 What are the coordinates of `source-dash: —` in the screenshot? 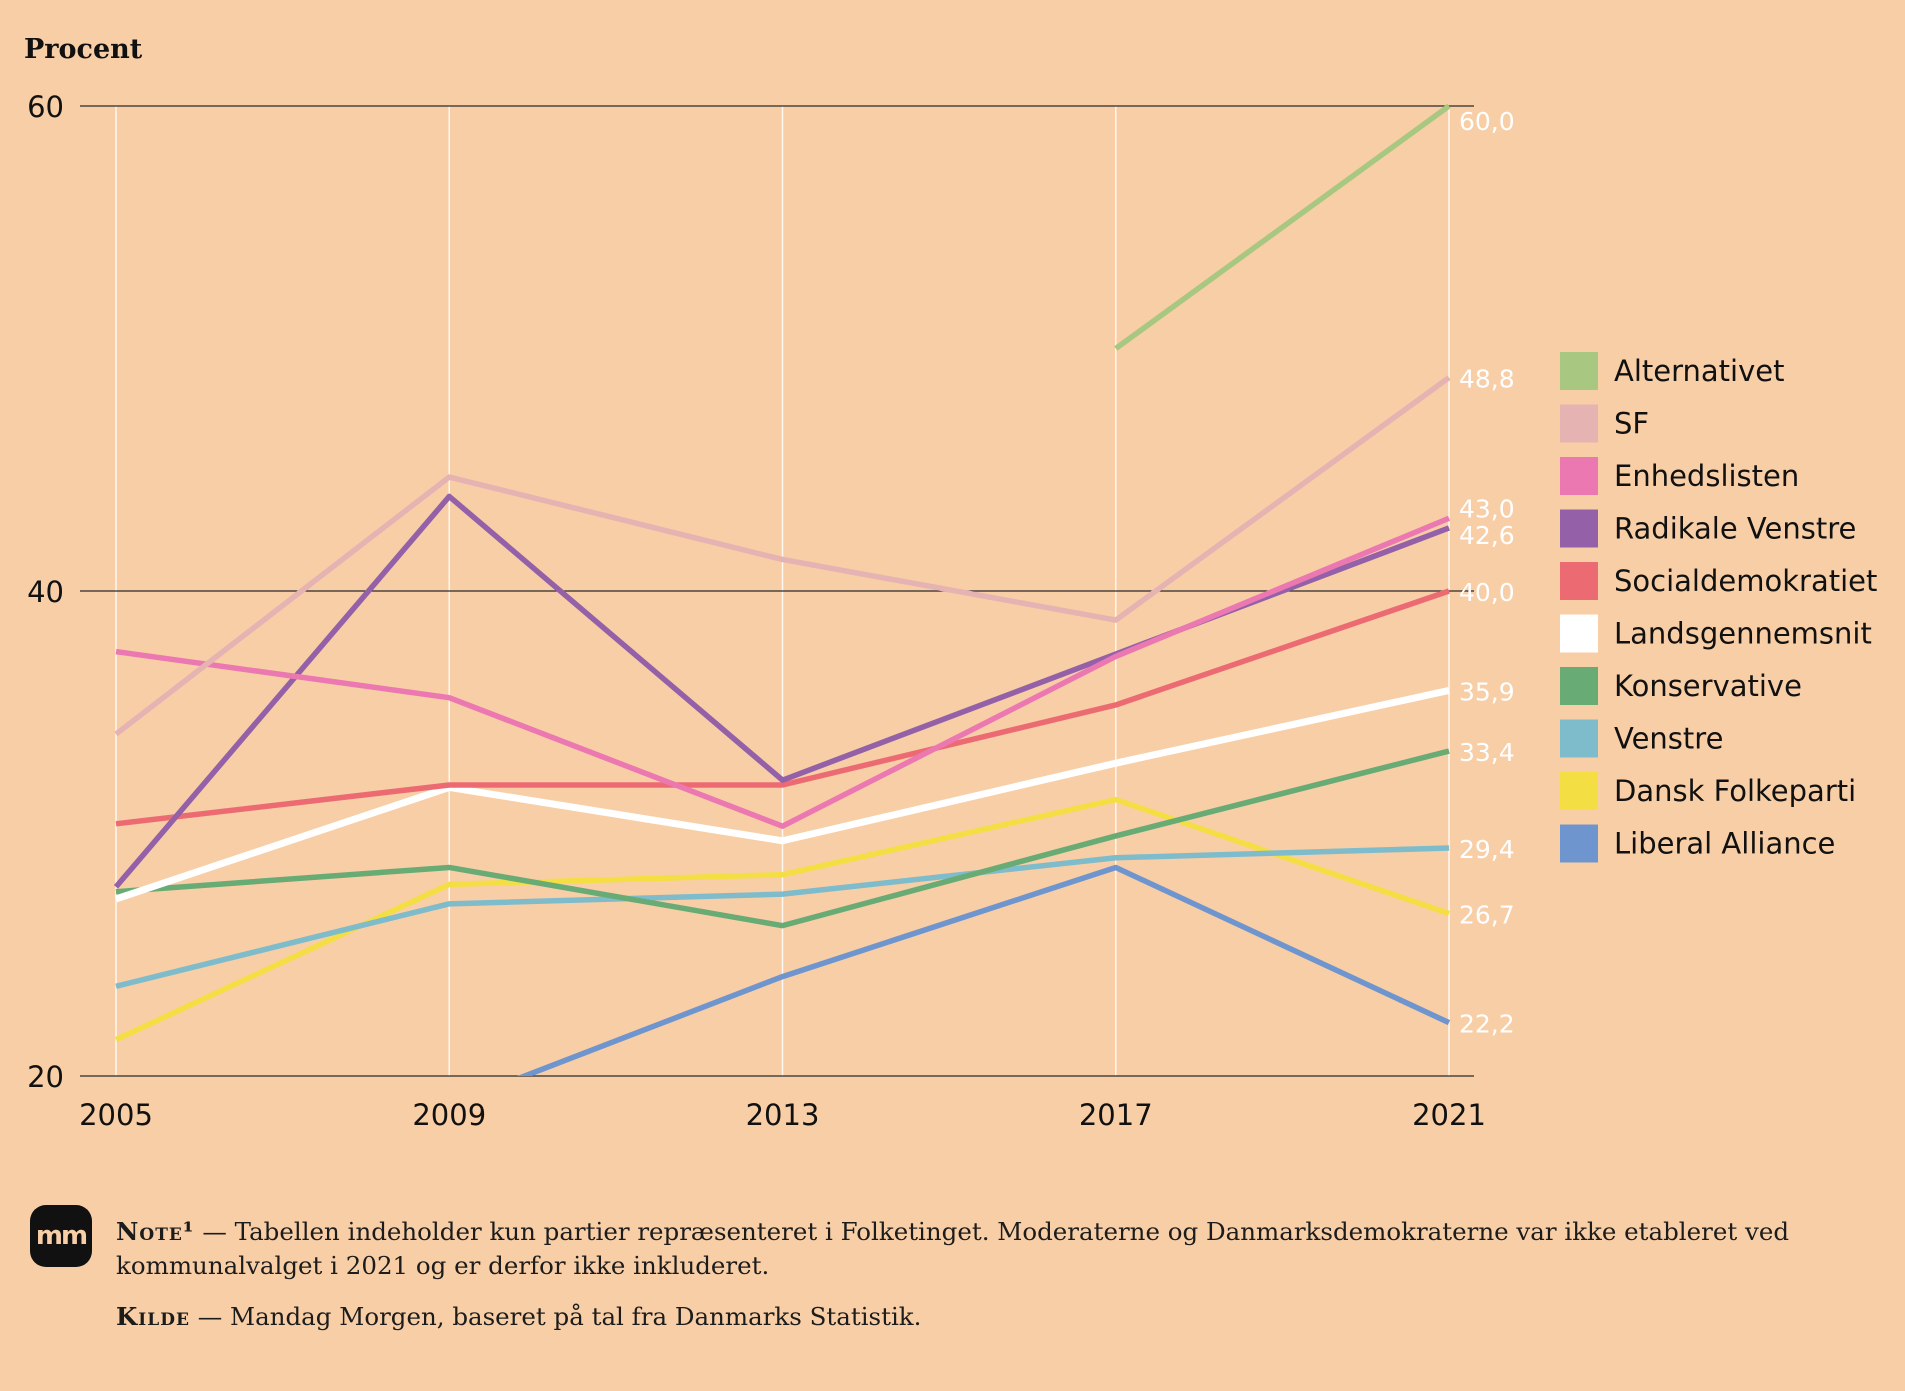 It's located at (213, 1316).